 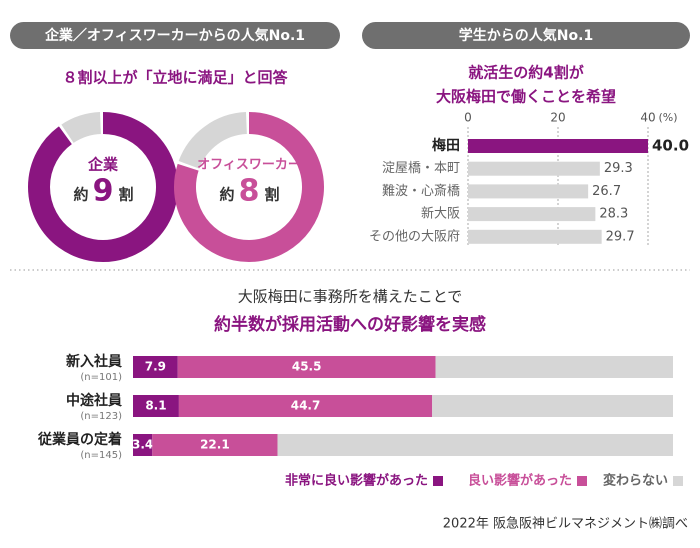 What do you see at coordinates (635, 481) in the screenshot?
I see `legend-label: 変わらない` at bounding box center [635, 481].